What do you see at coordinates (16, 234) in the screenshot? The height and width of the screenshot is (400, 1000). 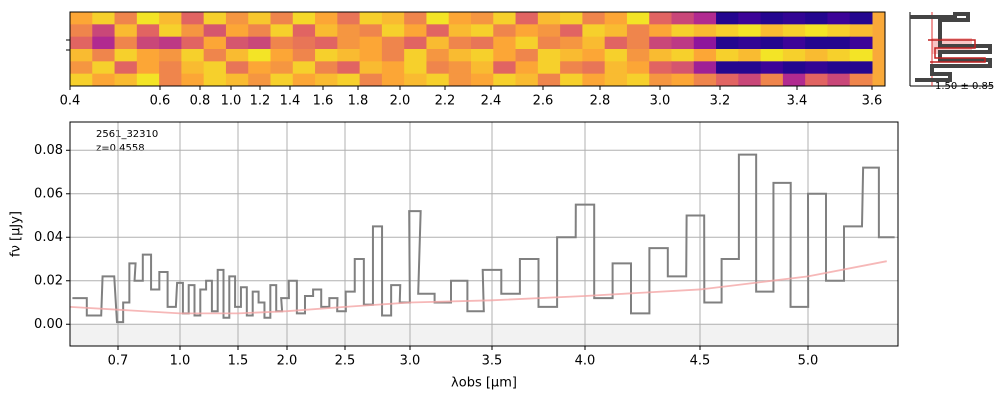 I see `y-axis-label: fν [μJy]` at bounding box center [16, 234].